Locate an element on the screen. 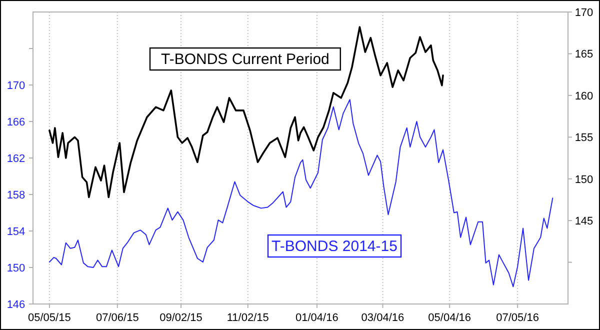  y-tick-label: 146 is located at coordinates (16, 305).